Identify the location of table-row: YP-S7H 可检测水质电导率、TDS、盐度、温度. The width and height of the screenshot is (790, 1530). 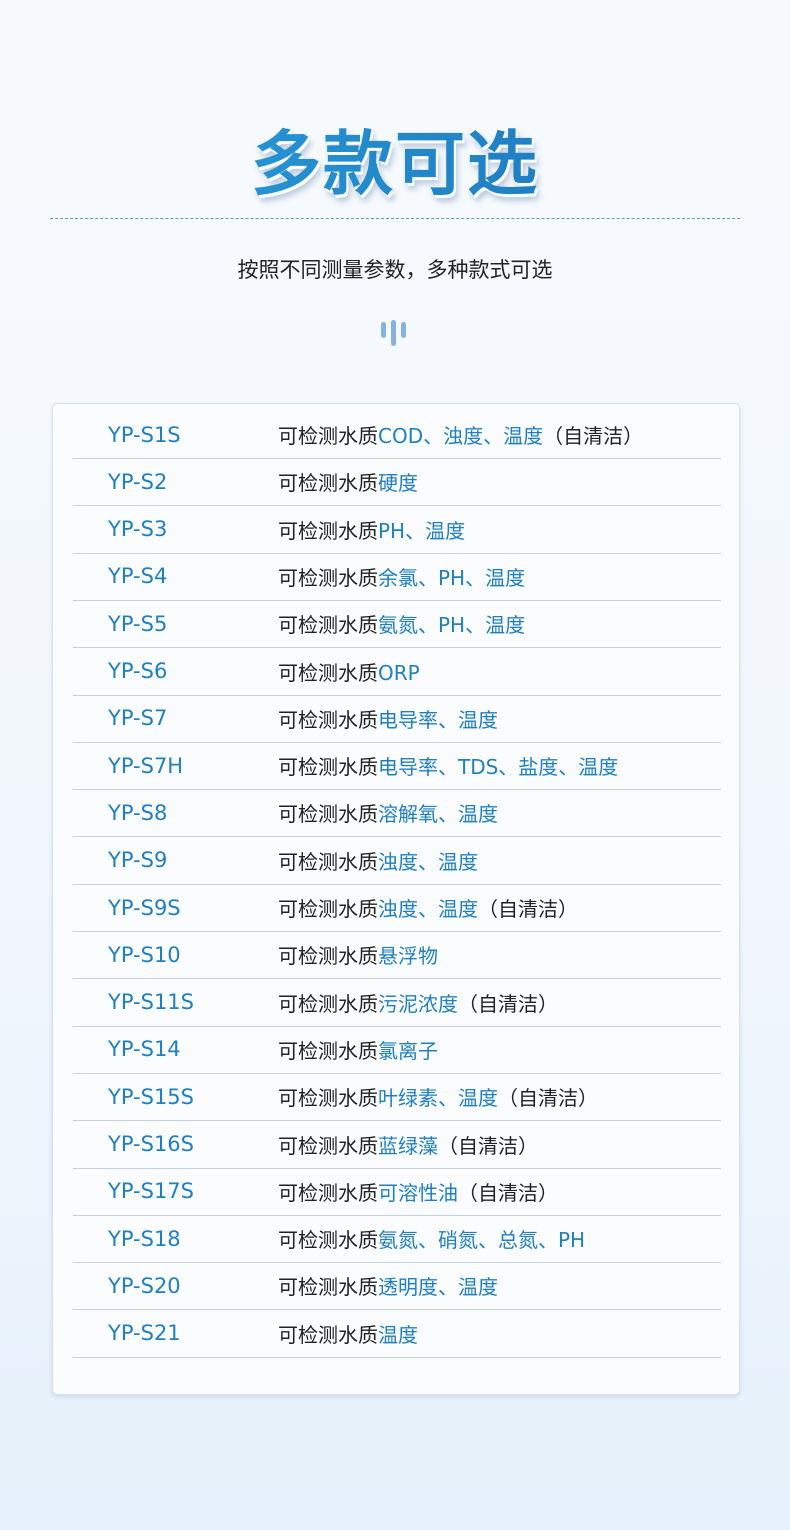
(397, 766).